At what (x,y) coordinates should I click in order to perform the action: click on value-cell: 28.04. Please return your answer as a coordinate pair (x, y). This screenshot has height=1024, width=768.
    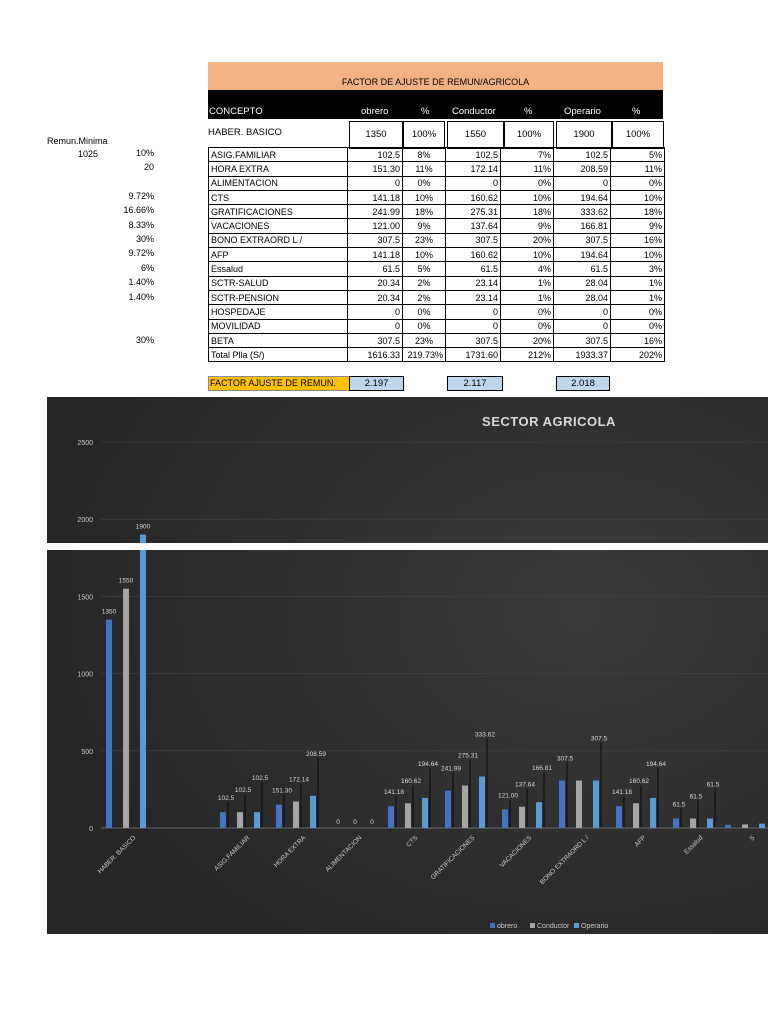
    Looking at the image, I should click on (582, 283).